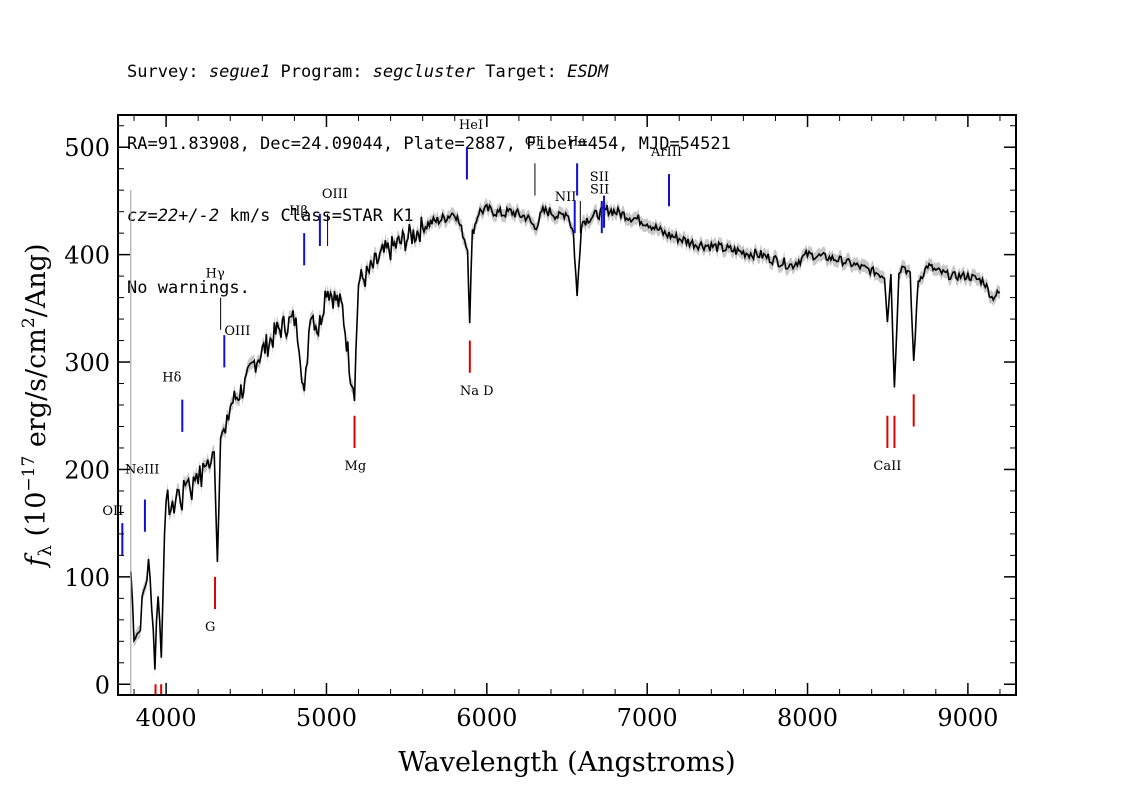  Describe the element at coordinates (588, 72) in the screenshot. I see `target-value: ESDM` at that location.